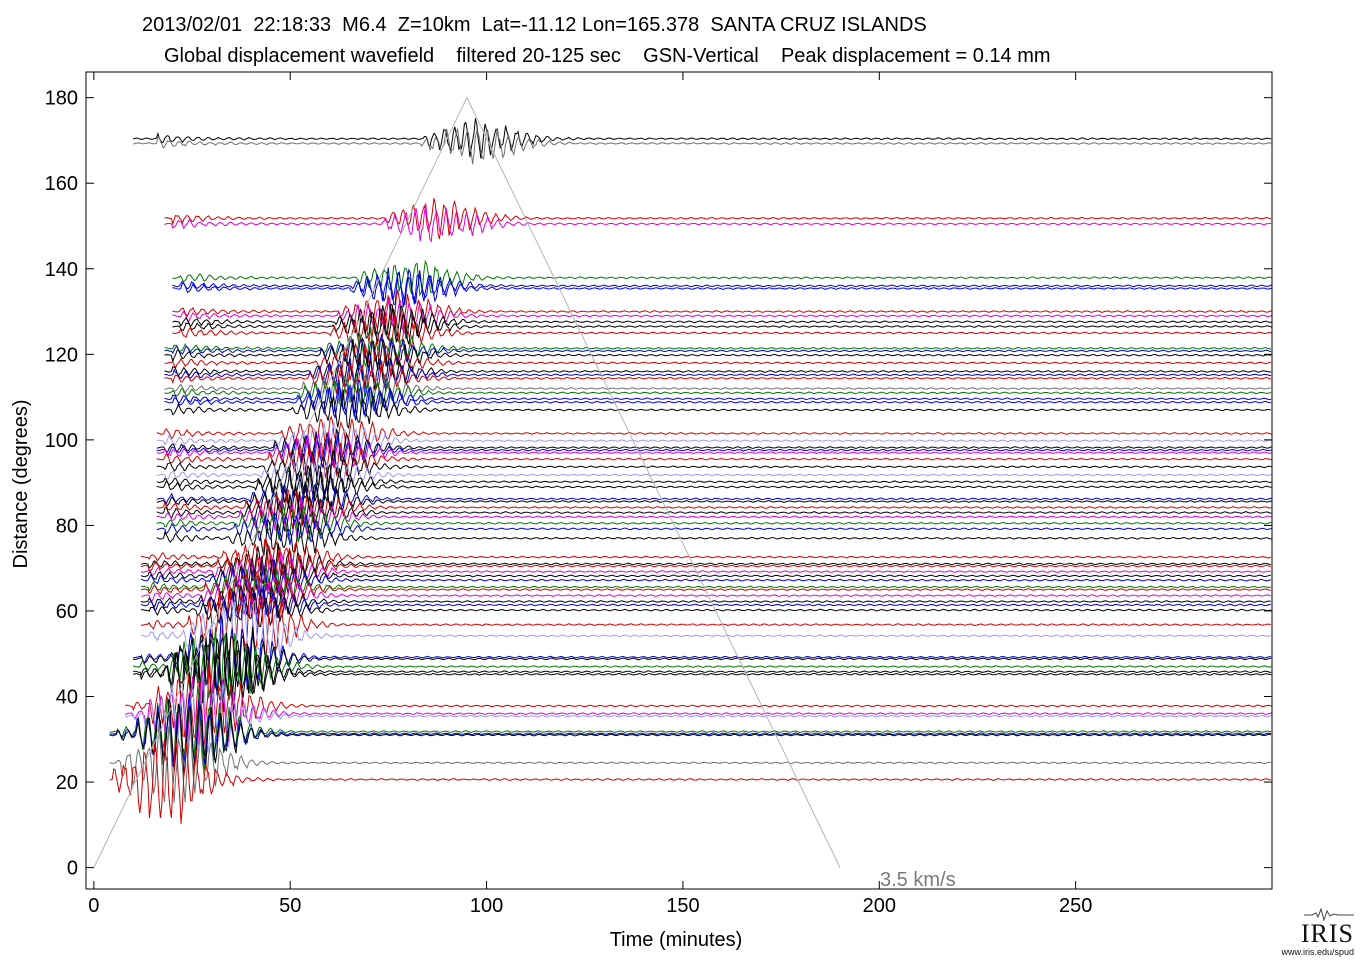  I want to click on x-tick-label: 200, so click(879, 906).